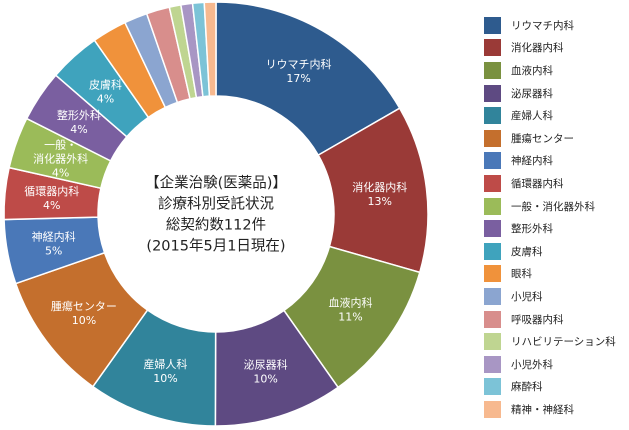  I want to click on legend-label-6: 神経内科, so click(532, 161).